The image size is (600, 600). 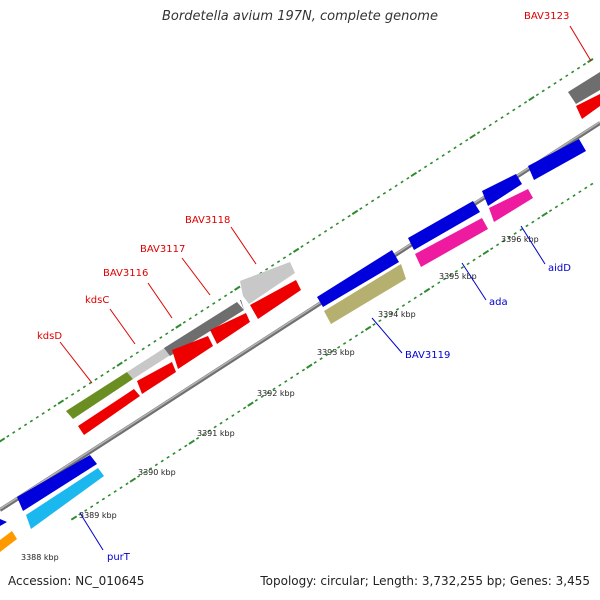 What do you see at coordinates (109, 412) in the screenshot?
I see `kdsd-red-cds` at bounding box center [109, 412].